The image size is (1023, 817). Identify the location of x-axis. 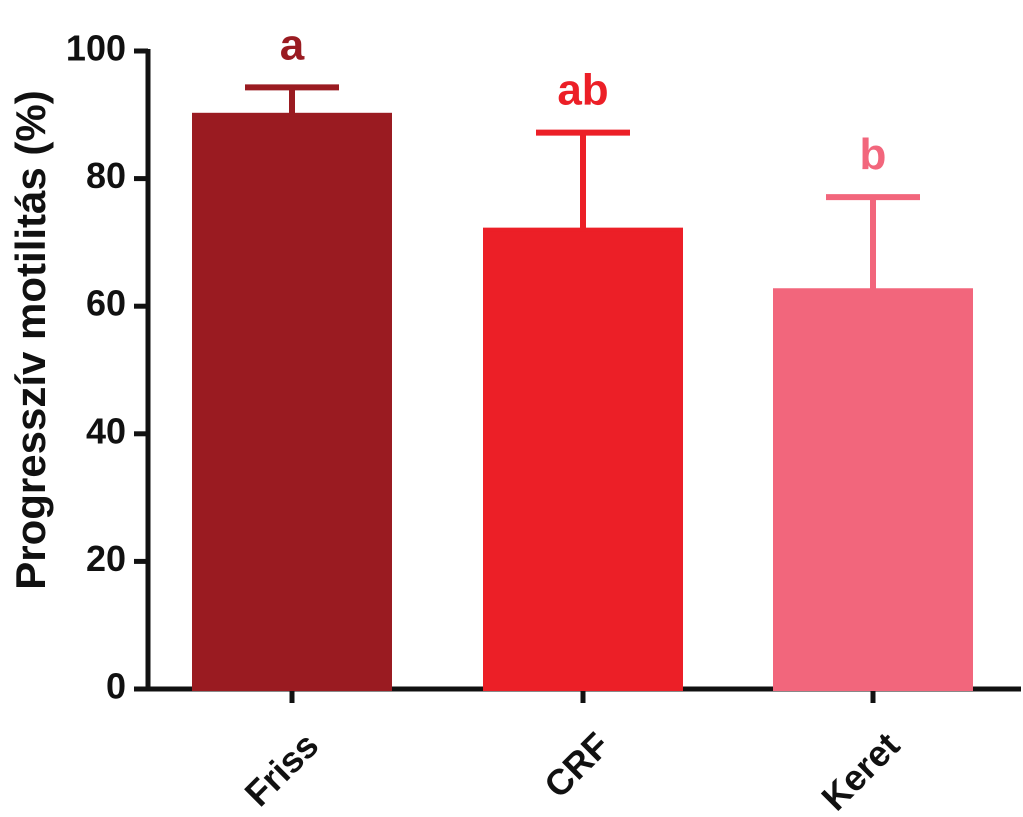
(583, 694).